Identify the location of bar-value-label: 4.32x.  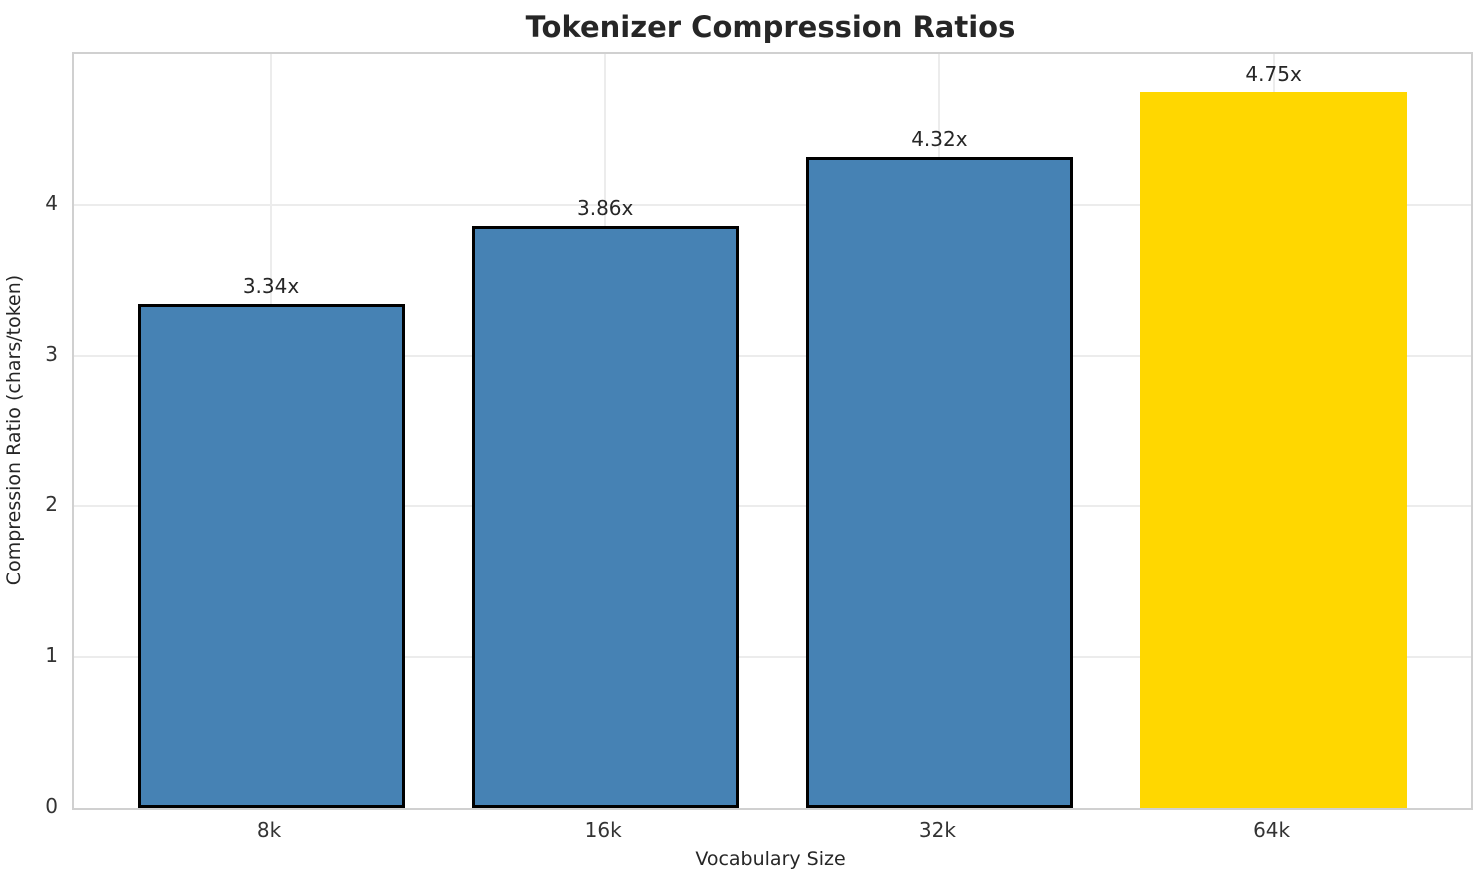
(939, 138).